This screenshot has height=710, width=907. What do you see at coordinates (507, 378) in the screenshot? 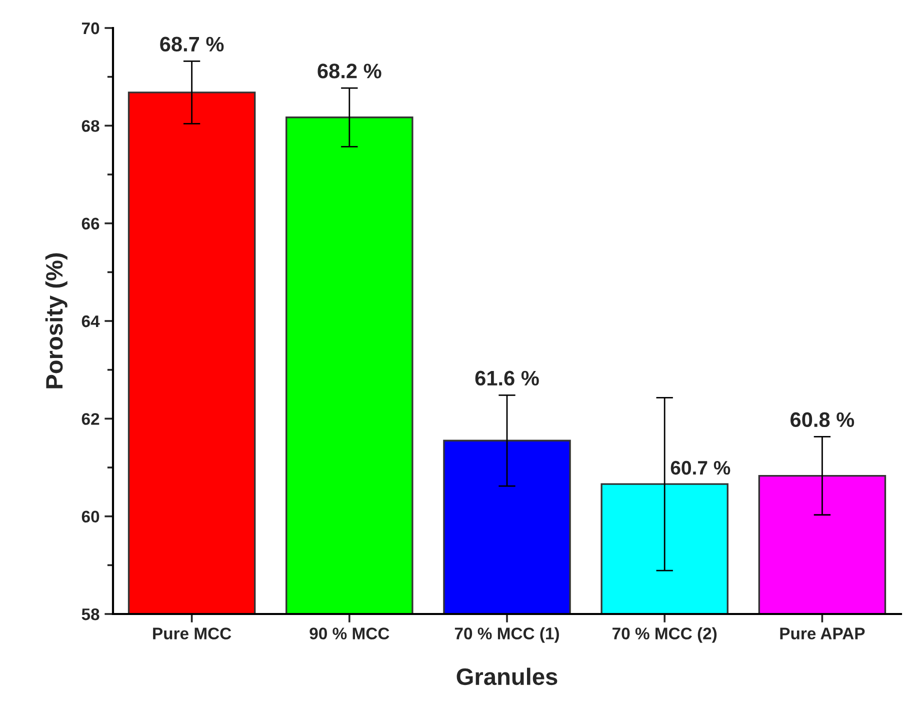
I see `data-label: 61.6 %` at bounding box center [507, 378].